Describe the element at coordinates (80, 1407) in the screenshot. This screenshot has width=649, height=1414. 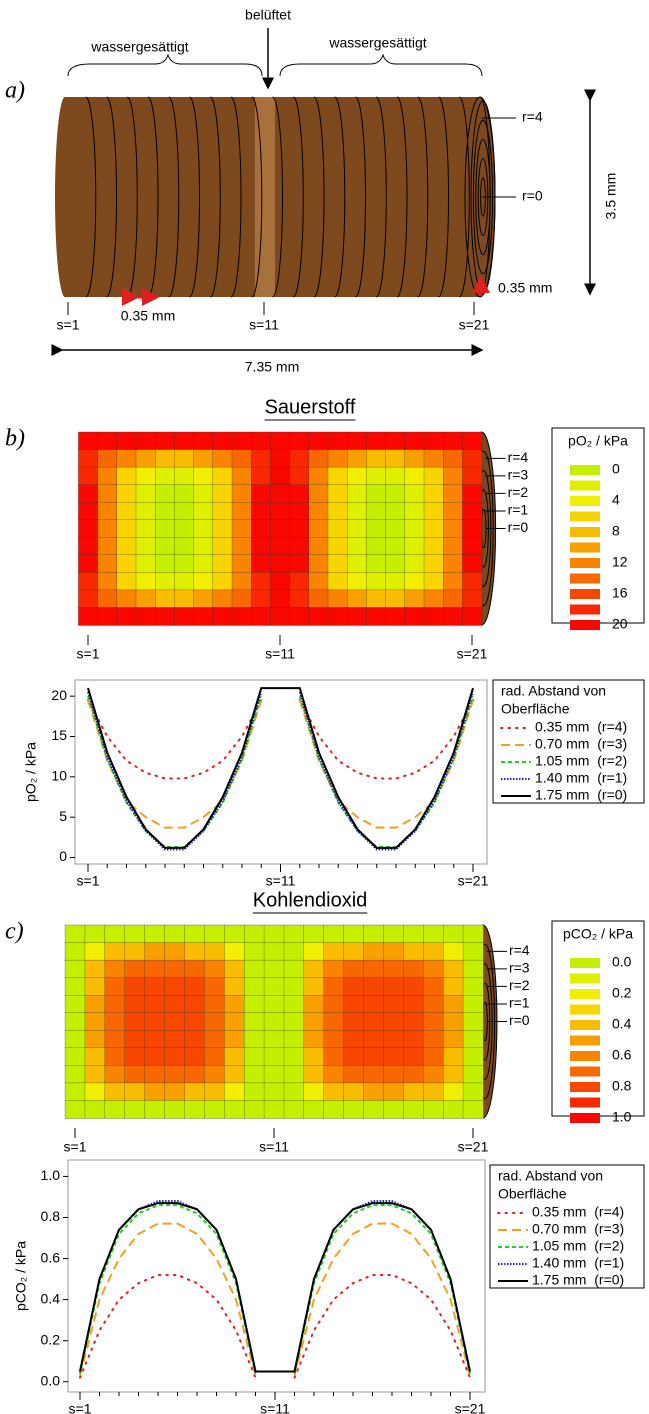
I see `x-tick-label: s=1` at that location.